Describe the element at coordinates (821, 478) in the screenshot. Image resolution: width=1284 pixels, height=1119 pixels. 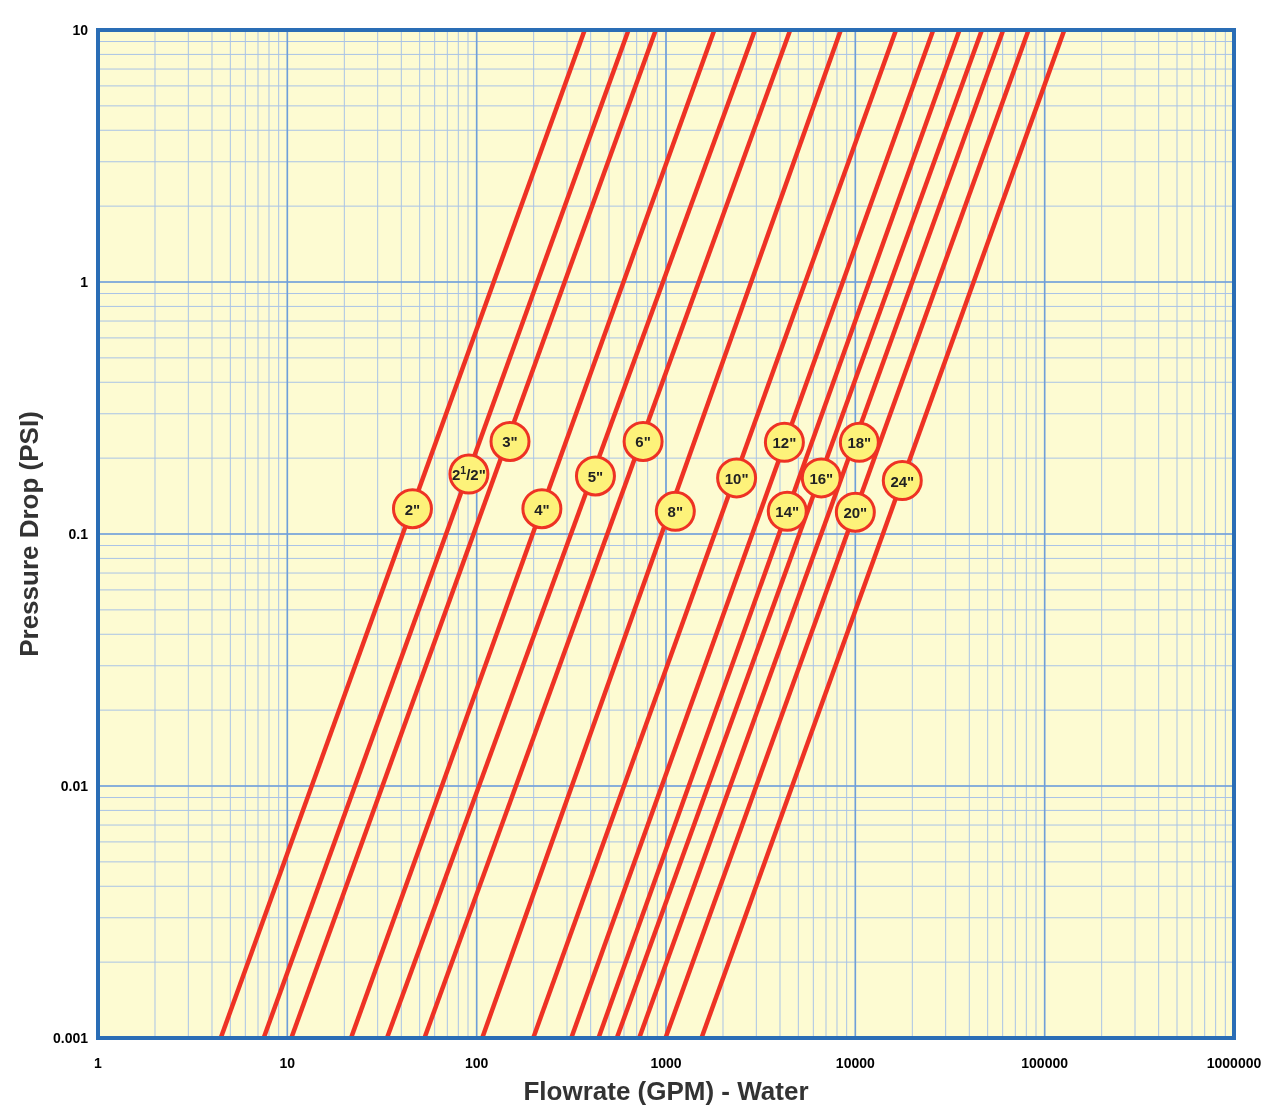
I see `annotation: 16"` at that location.